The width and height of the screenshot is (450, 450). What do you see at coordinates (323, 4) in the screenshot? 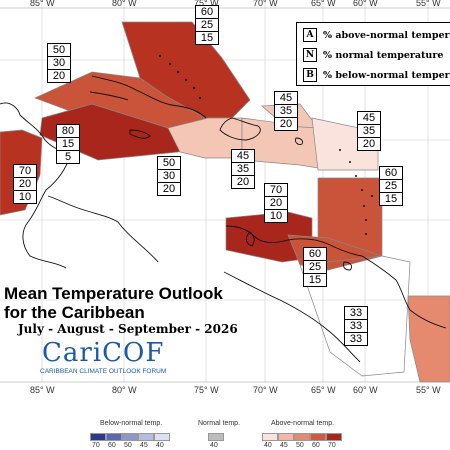
I see `top-axis-label: 65° W` at bounding box center [323, 4].